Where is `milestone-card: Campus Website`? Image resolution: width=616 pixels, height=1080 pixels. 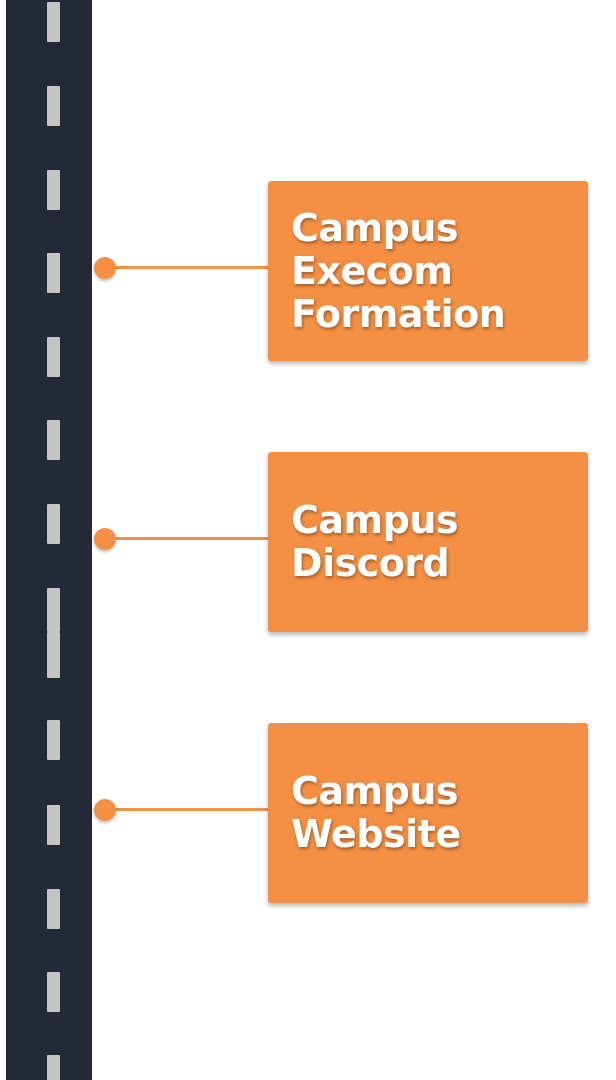
milestone-card: Campus Website is located at coordinates (428, 813).